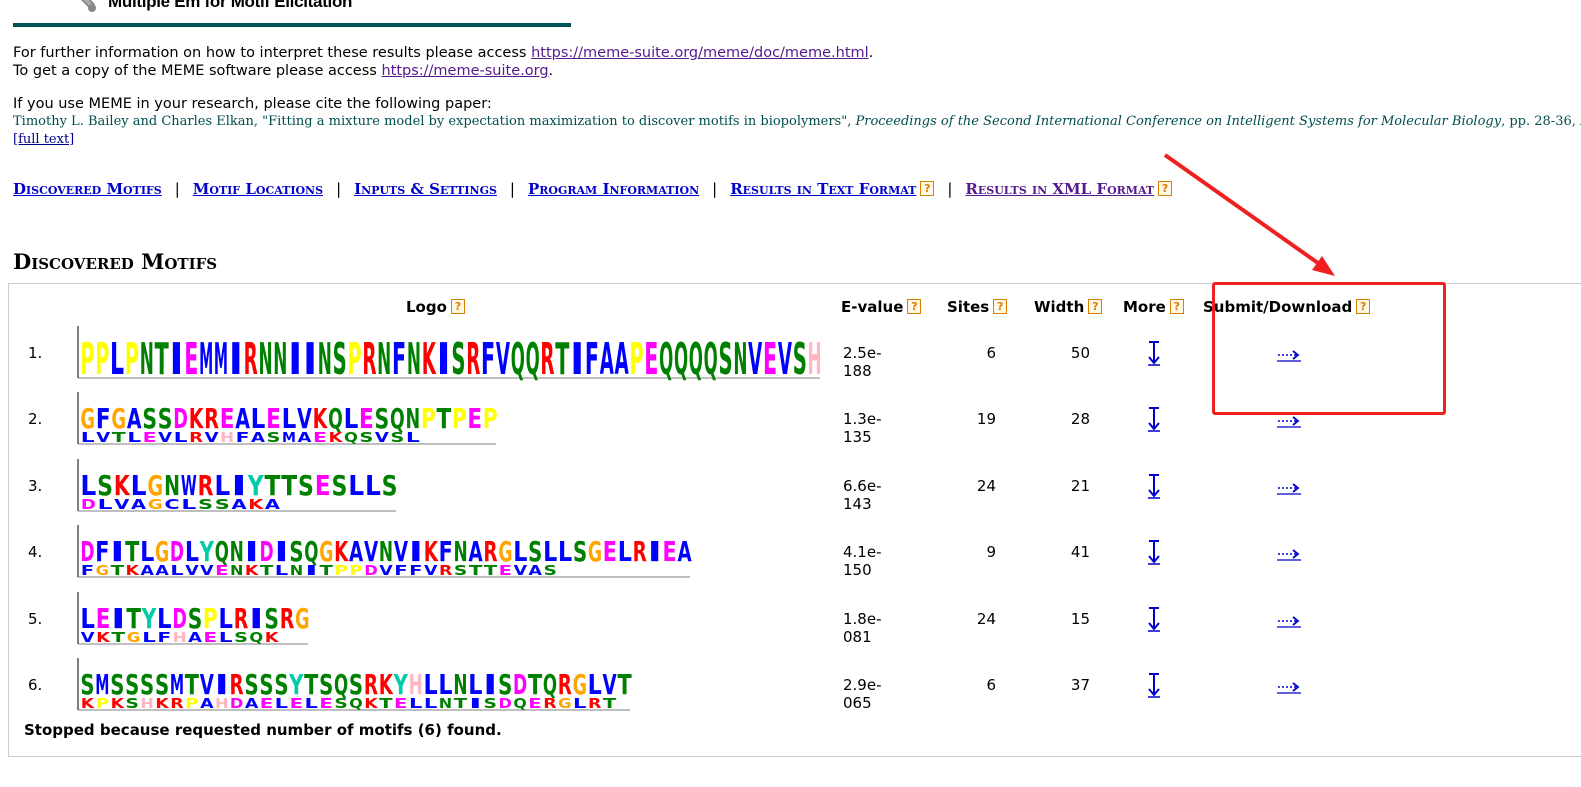 The image size is (1581, 787). I want to click on nav-results-text: Results in Text Format, so click(823, 189).